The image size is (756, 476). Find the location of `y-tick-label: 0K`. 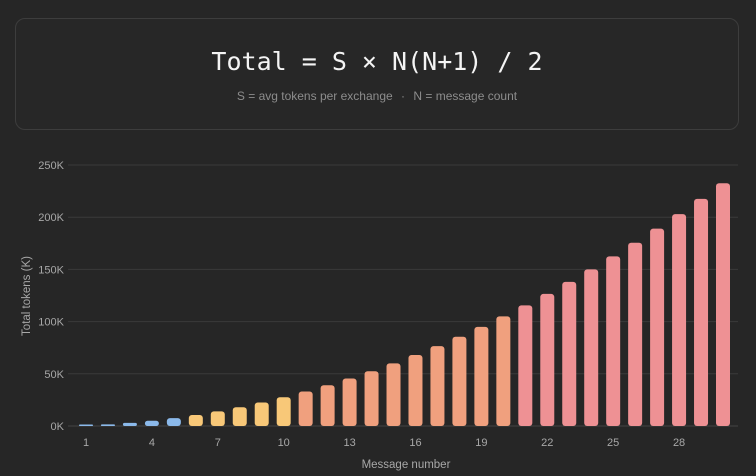

y-tick-label: 0K is located at coordinates (58, 427).